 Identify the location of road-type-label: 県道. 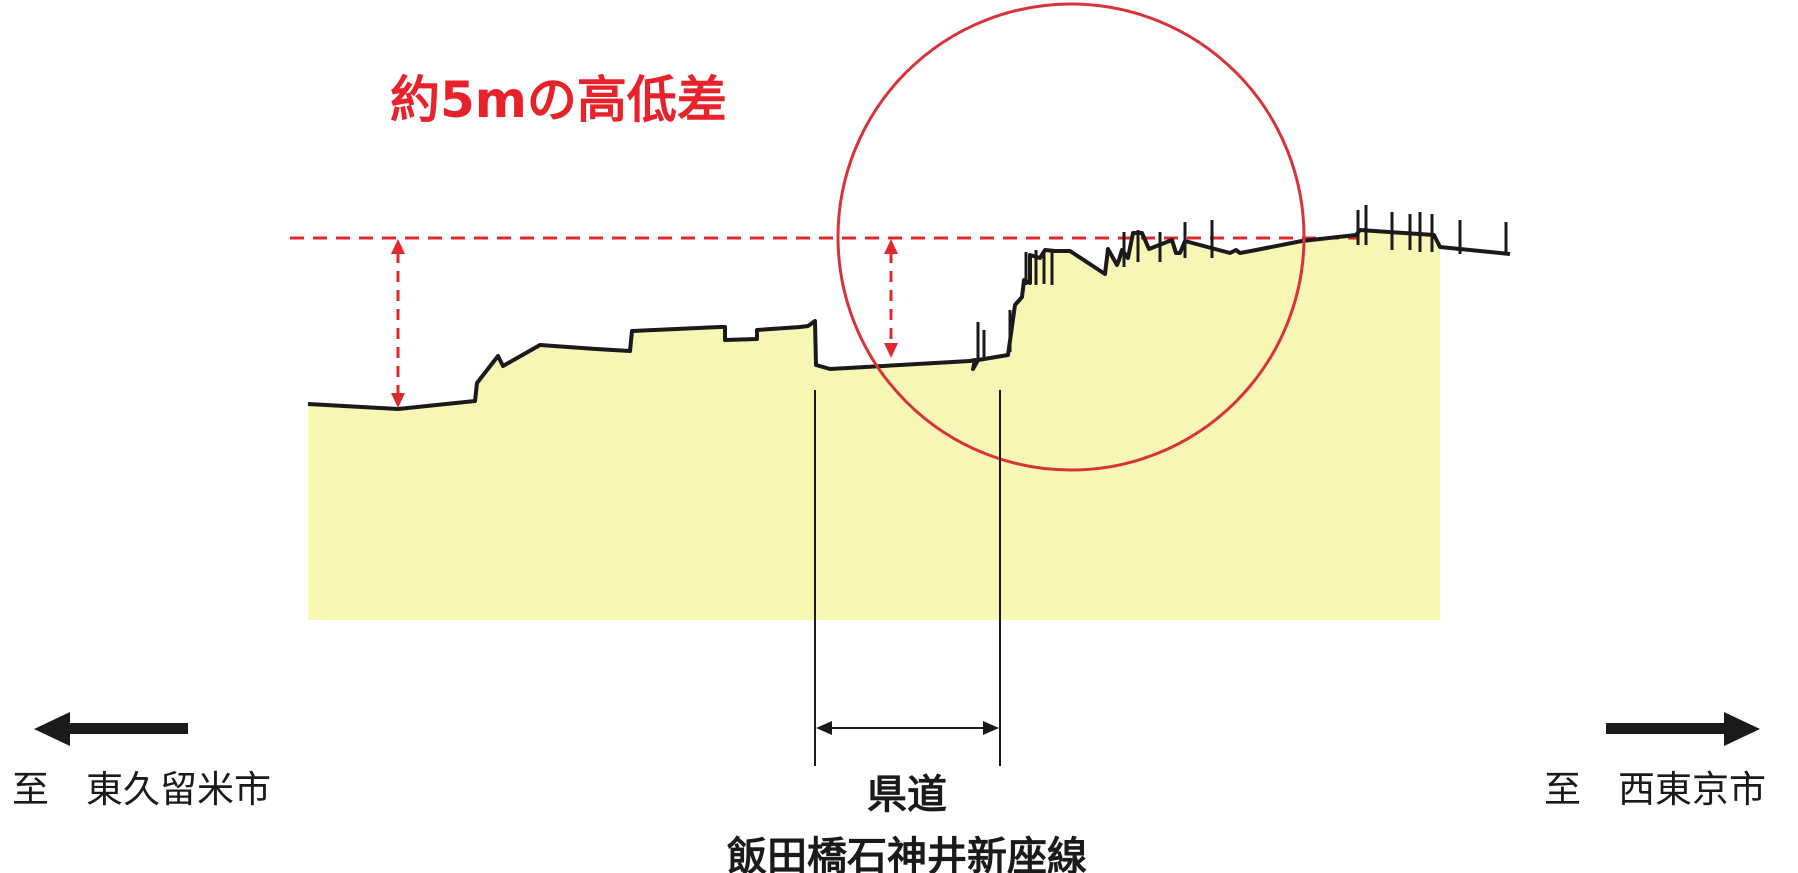
(907, 795).